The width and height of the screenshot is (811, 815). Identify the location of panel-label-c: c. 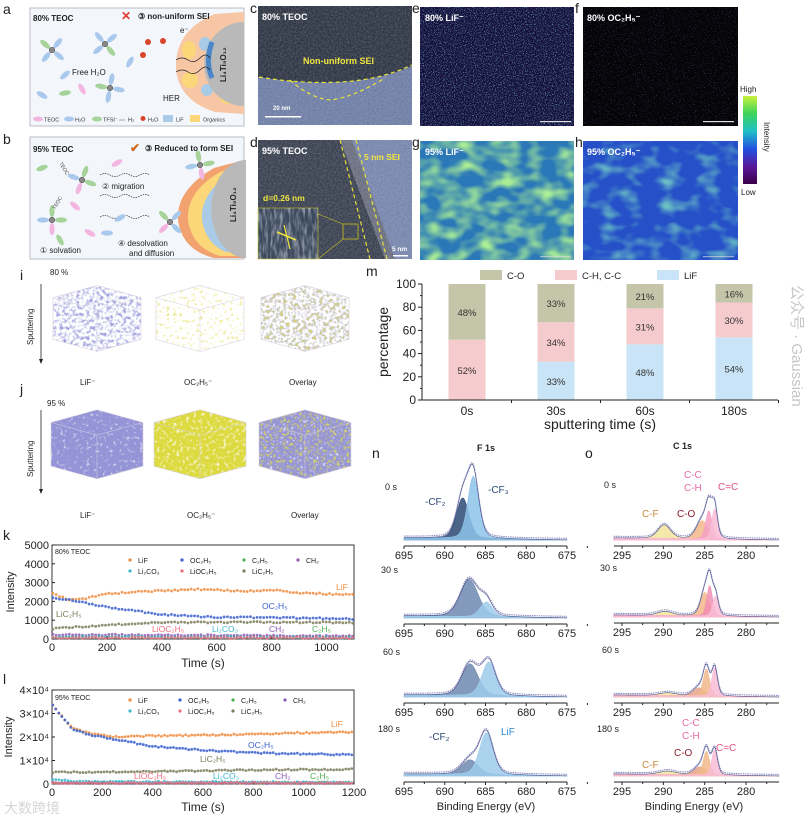
(253, 8).